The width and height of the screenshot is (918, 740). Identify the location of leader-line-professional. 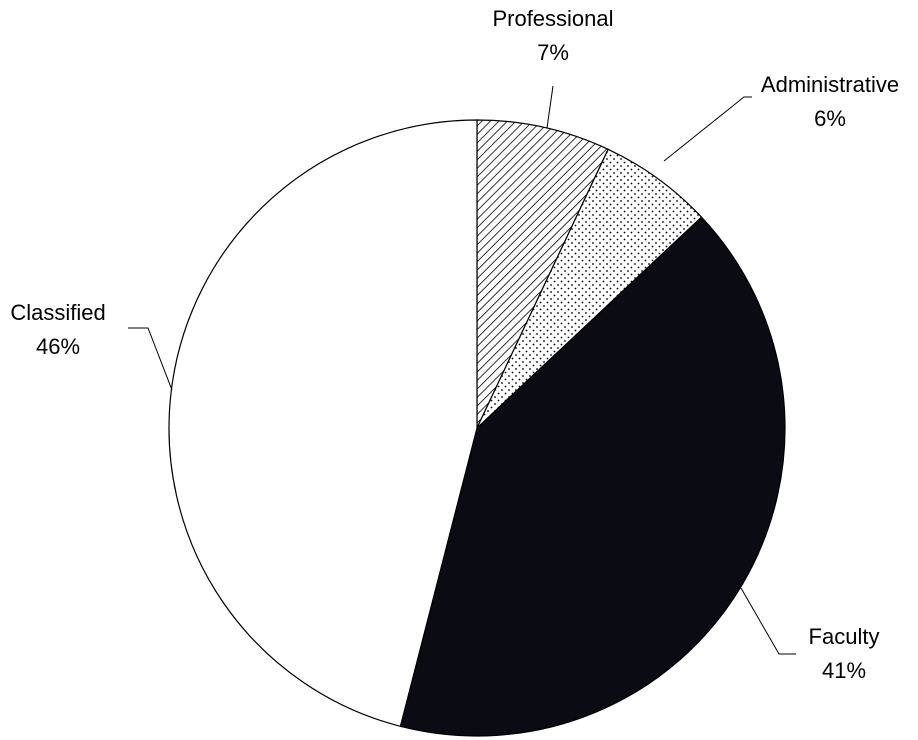
(550, 107).